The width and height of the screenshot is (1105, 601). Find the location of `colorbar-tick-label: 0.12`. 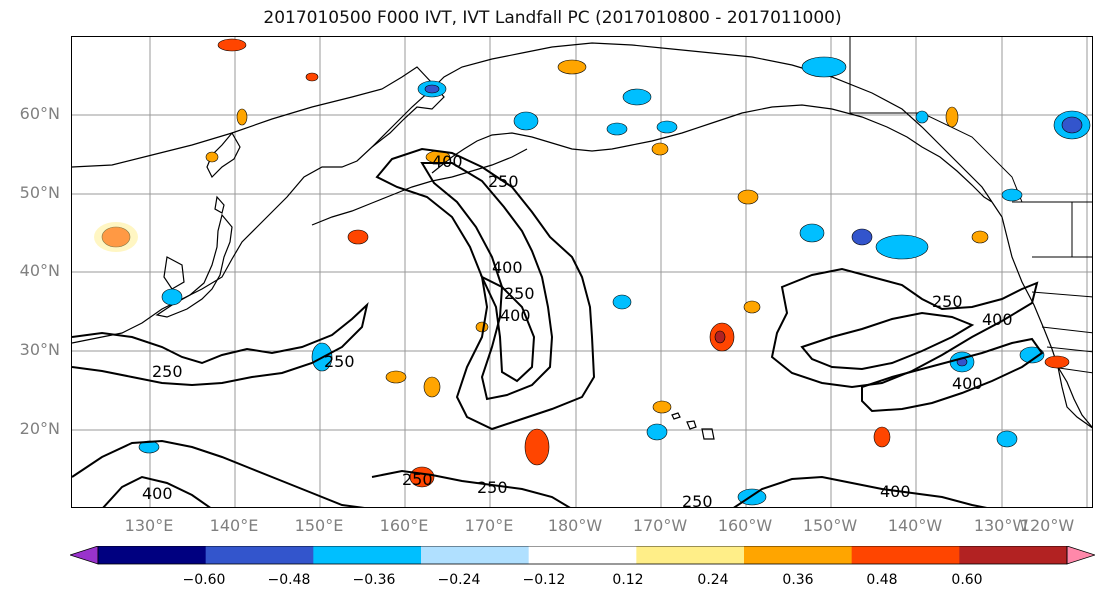

colorbar-tick-label: 0.12 is located at coordinates (628, 580).